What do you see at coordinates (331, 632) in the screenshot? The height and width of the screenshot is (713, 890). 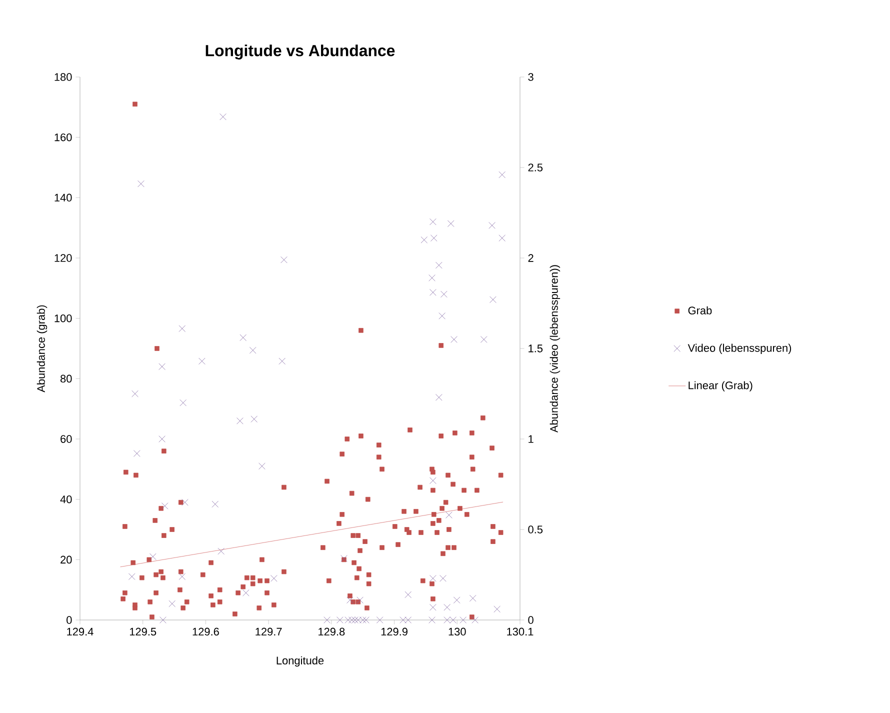 I see `x-tick-label: 129.8` at bounding box center [331, 632].